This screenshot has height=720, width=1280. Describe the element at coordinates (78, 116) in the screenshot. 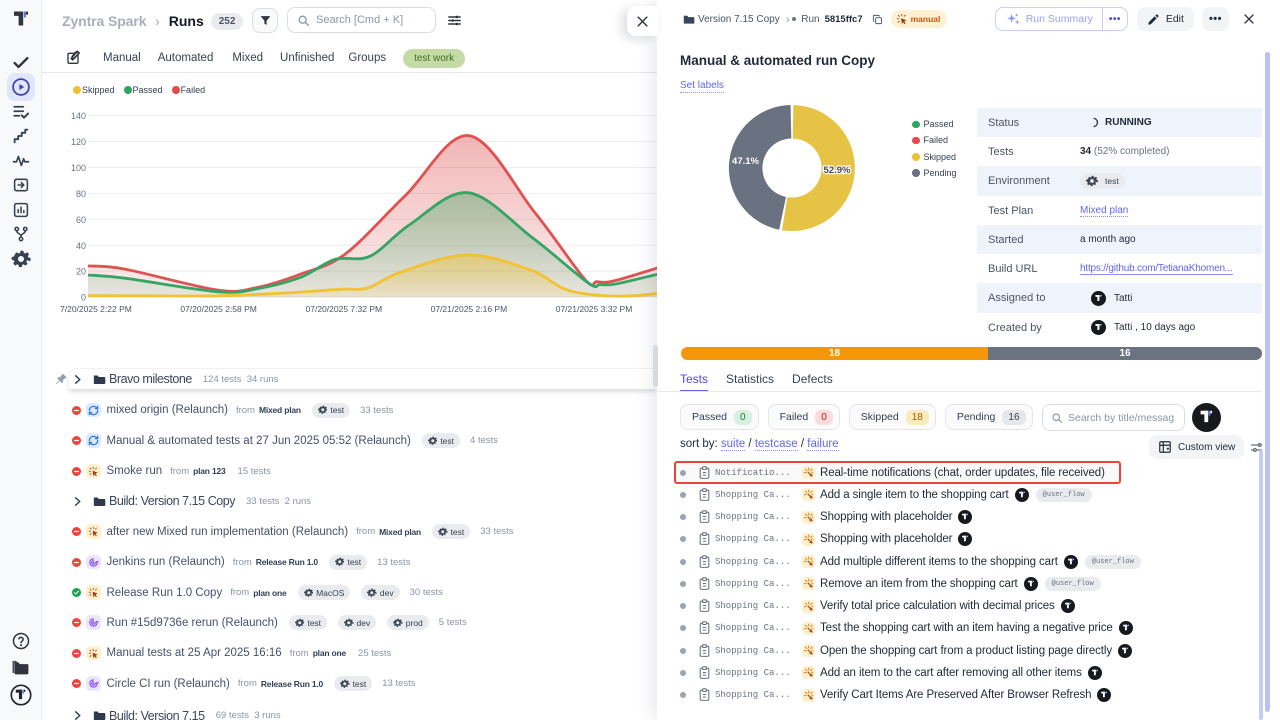

I see `svg-text: 140` at that location.